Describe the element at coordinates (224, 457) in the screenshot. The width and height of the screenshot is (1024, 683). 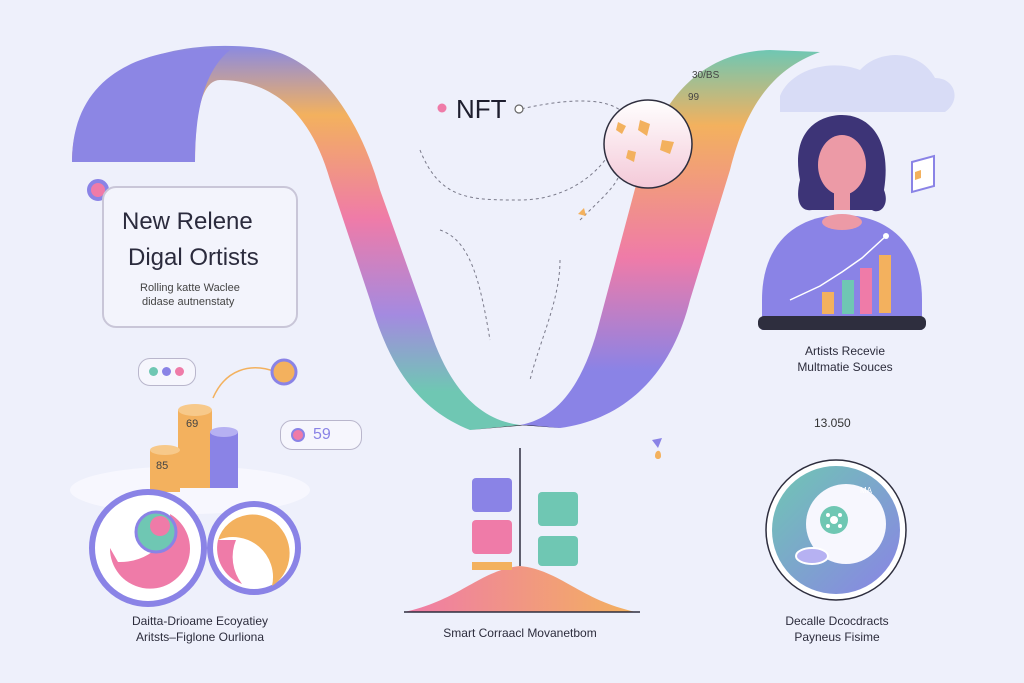
I see `cylinder-purple` at that location.